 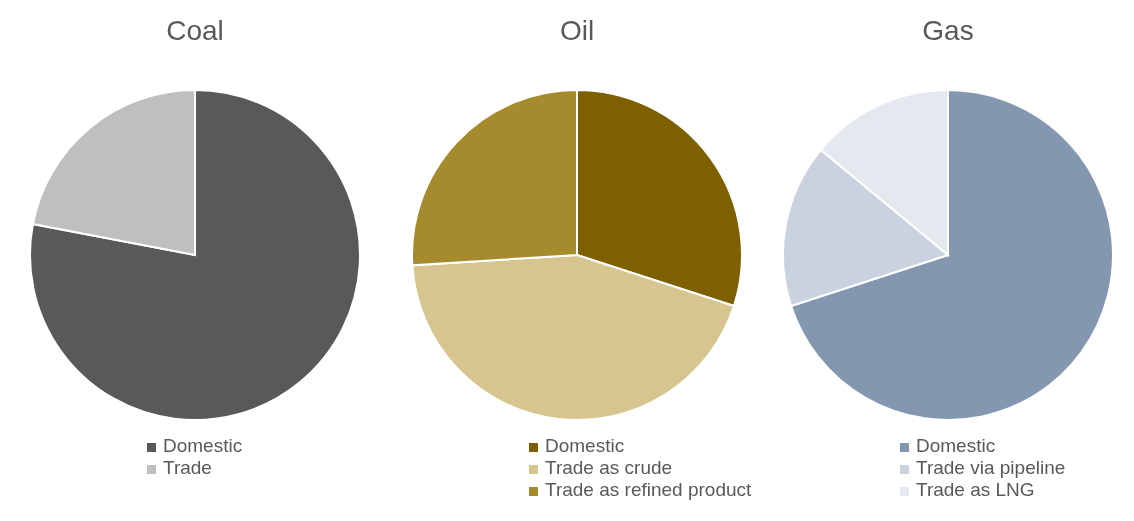 I want to click on chart-title: Oil, so click(x=577, y=30).